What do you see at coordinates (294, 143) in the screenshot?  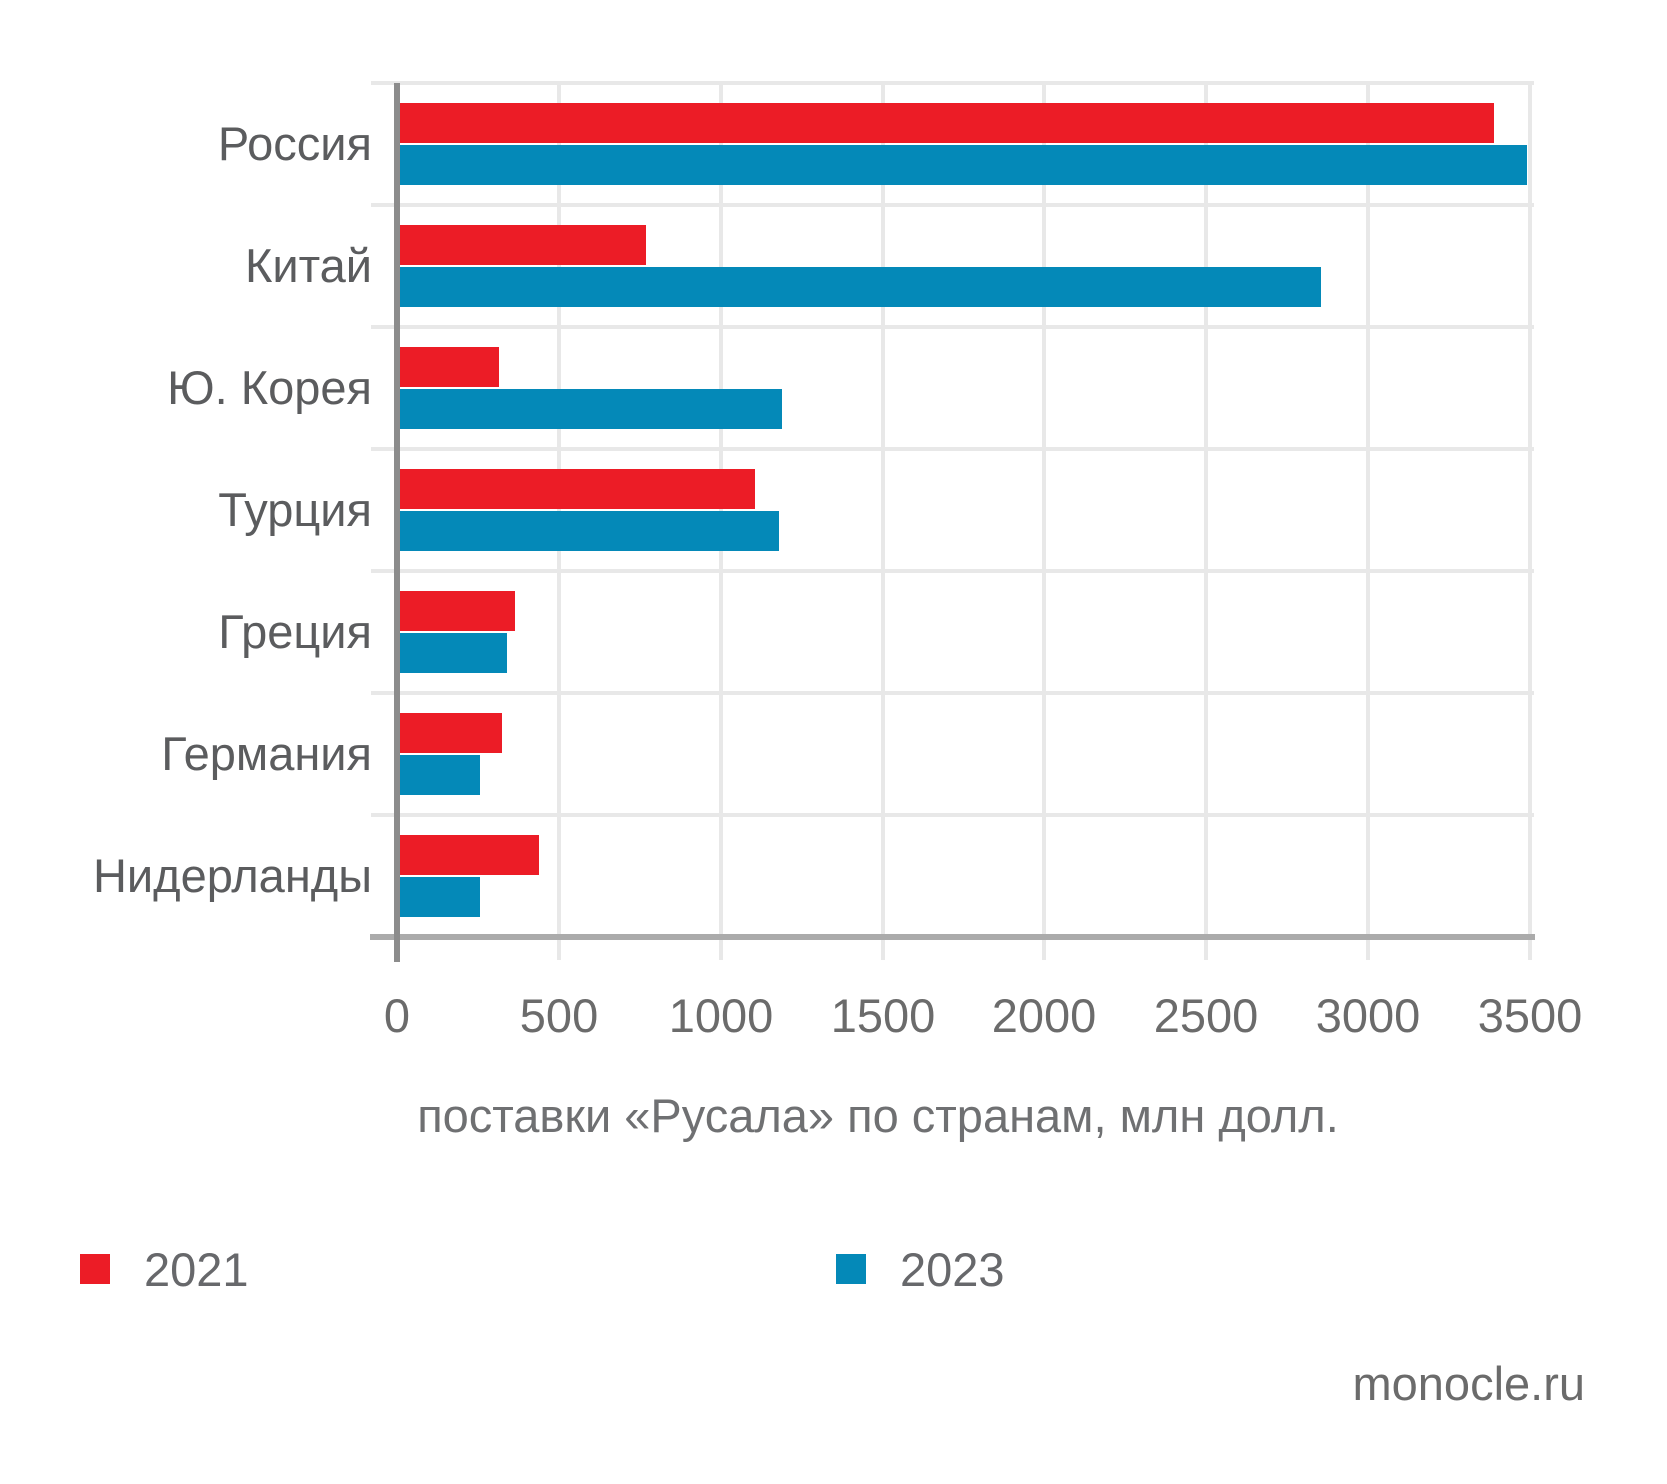 I see `category-label-russia: Россия` at bounding box center [294, 143].